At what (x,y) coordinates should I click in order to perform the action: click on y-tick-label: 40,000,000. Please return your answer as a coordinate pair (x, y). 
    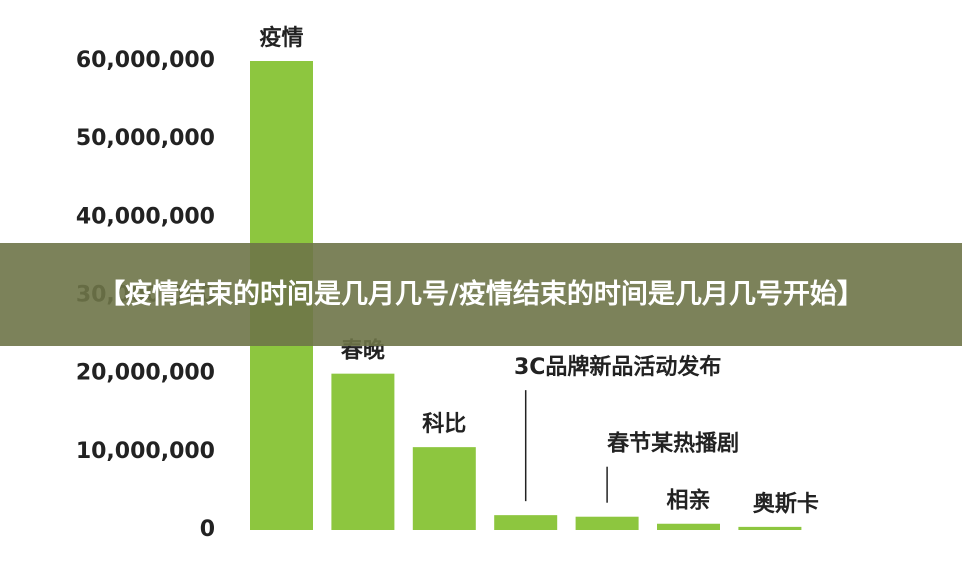
    Looking at the image, I should click on (145, 216).